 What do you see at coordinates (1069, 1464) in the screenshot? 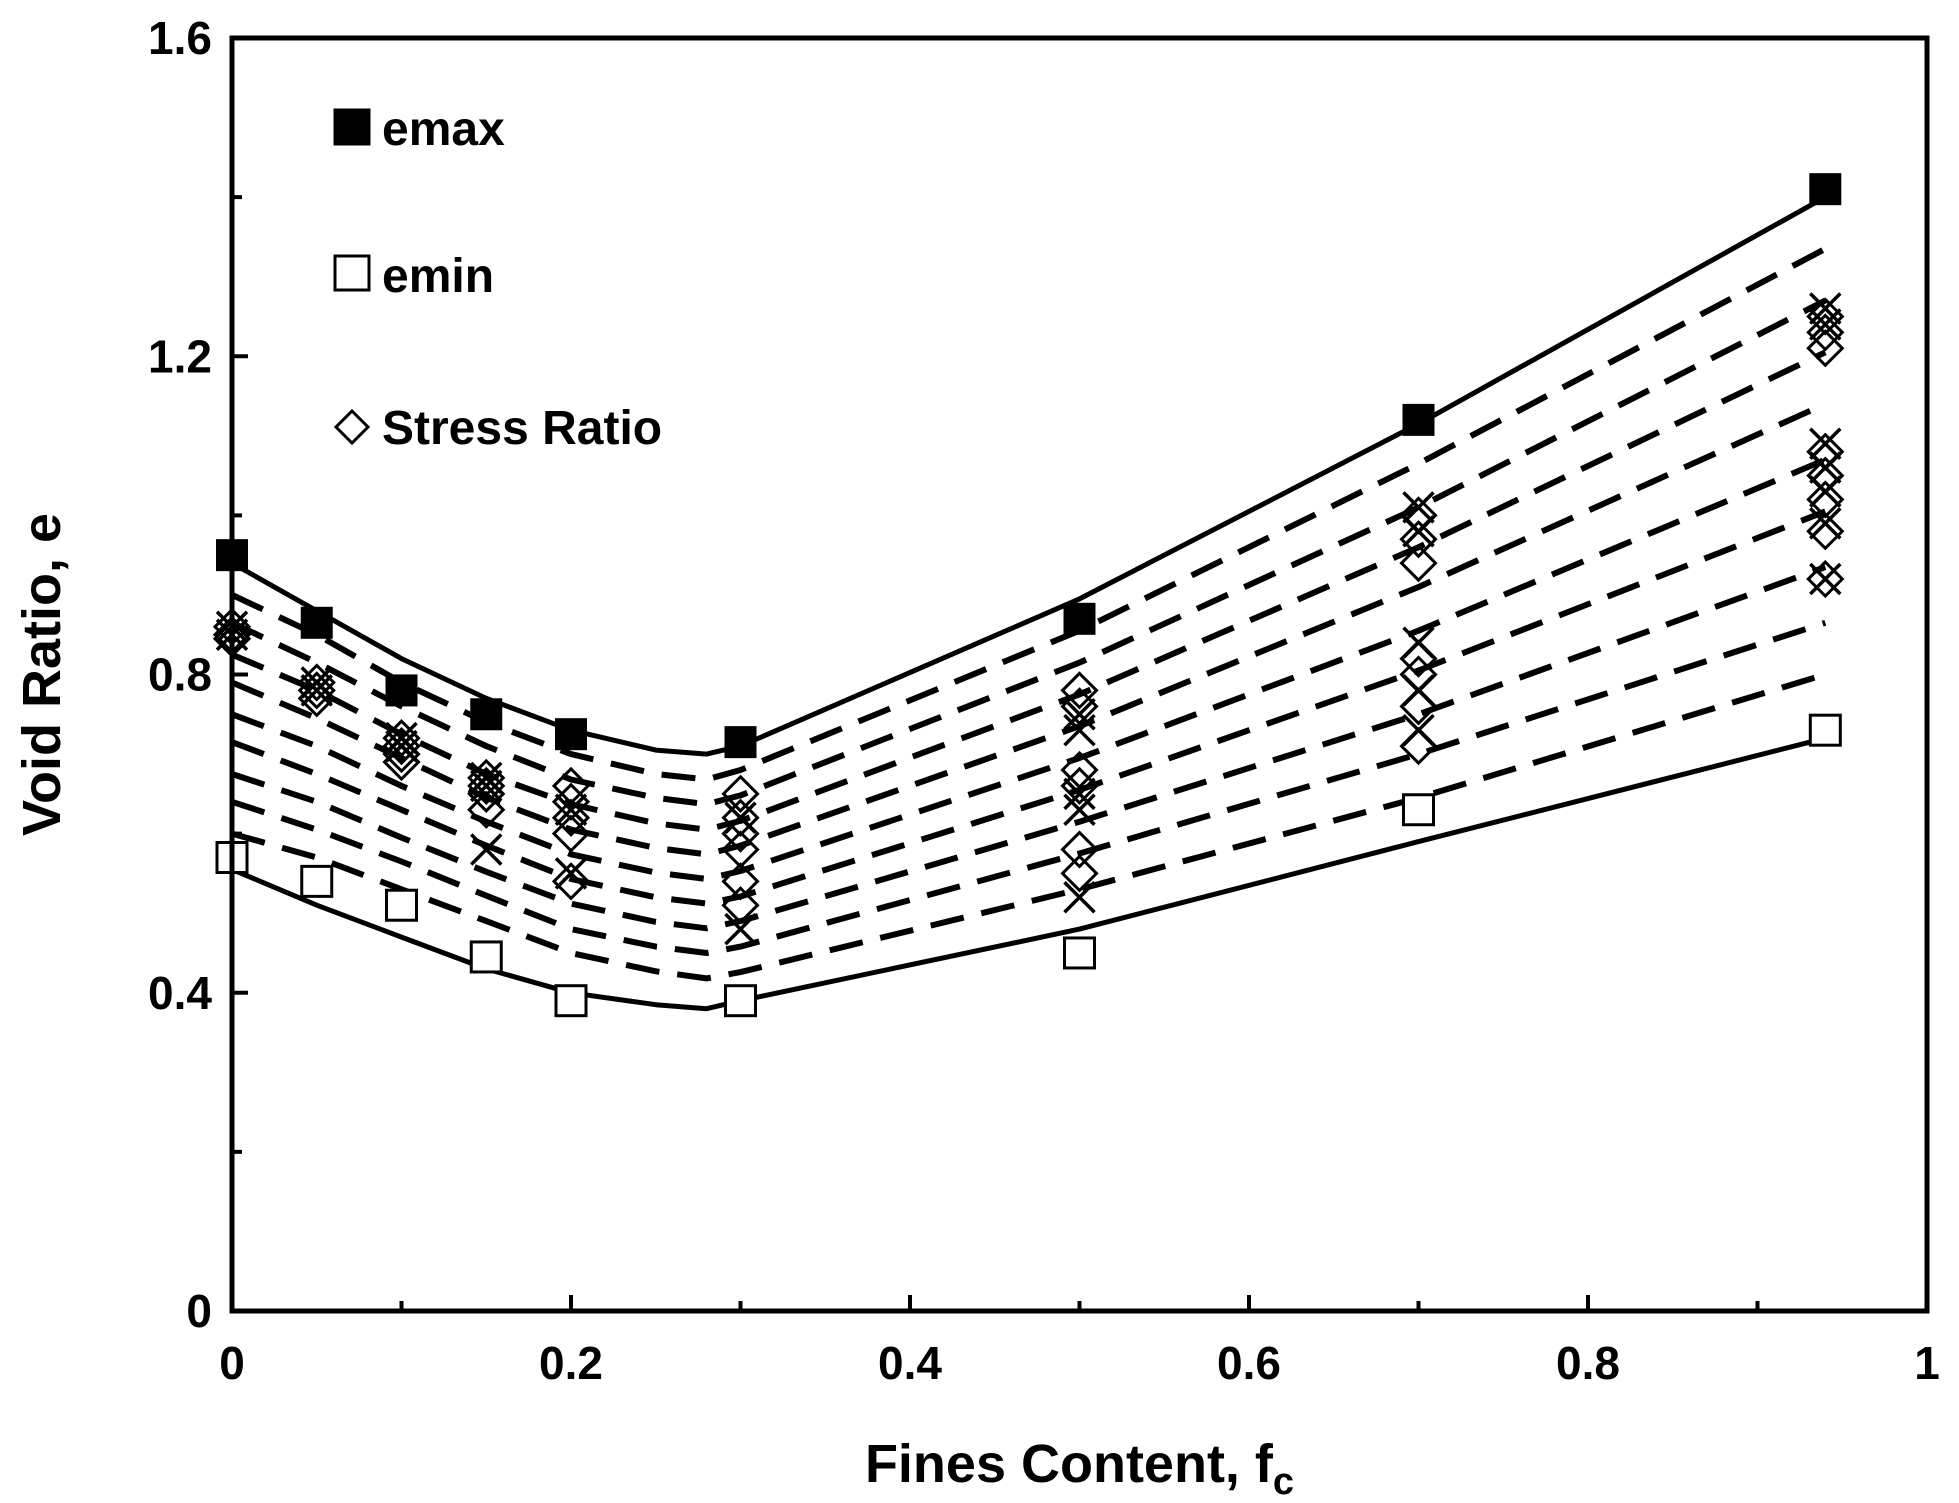
I see `x-axis-title-main: Fines Content, f` at bounding box center [1069, 1464].